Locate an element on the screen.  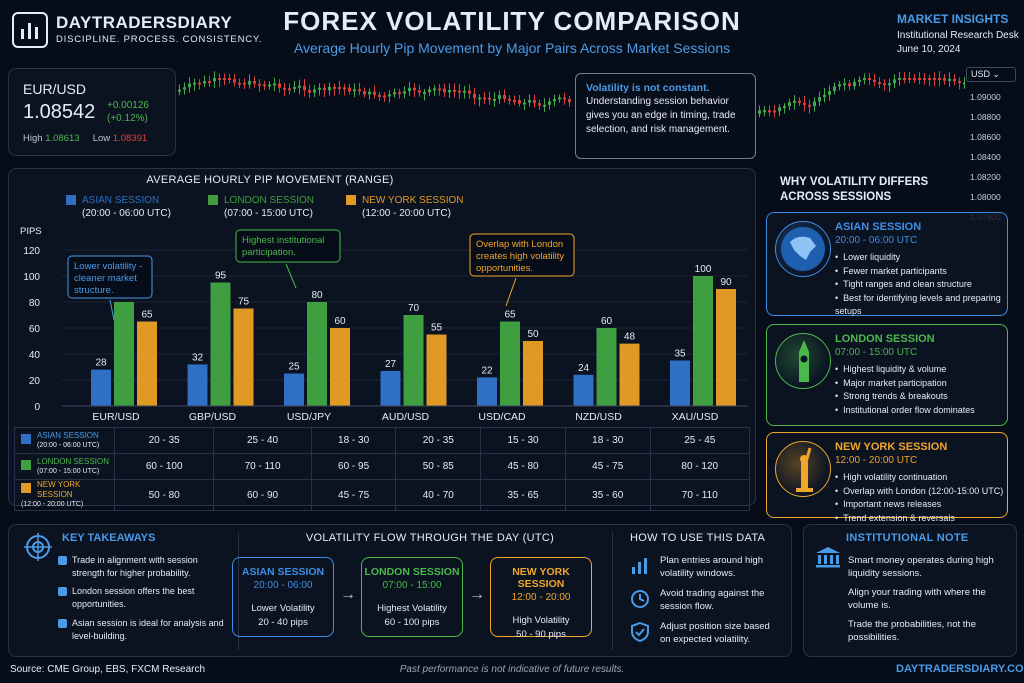
session-card-title: NEW YORK SESSION is located at coordinates (891, 447).